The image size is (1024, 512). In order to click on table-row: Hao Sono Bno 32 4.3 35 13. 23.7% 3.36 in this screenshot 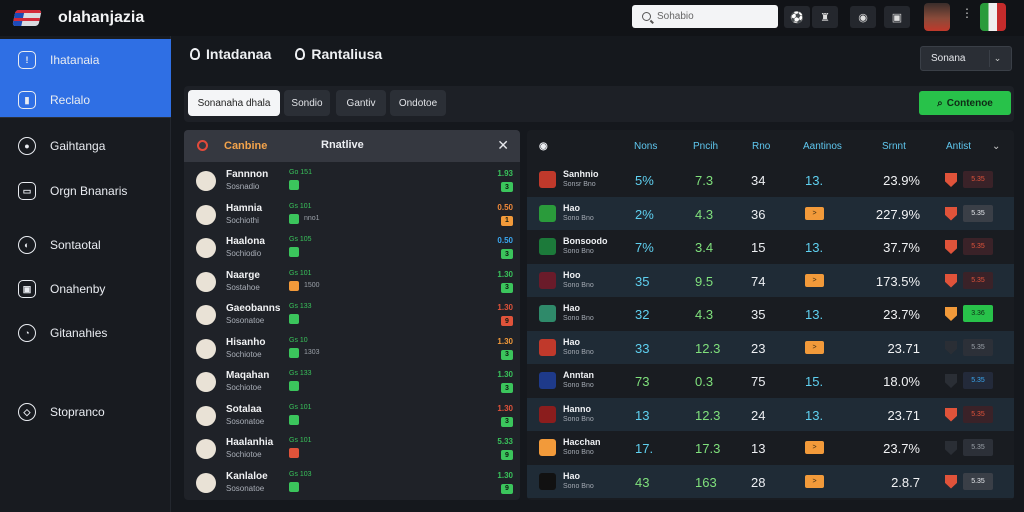, I will do `click(770, 314)`.